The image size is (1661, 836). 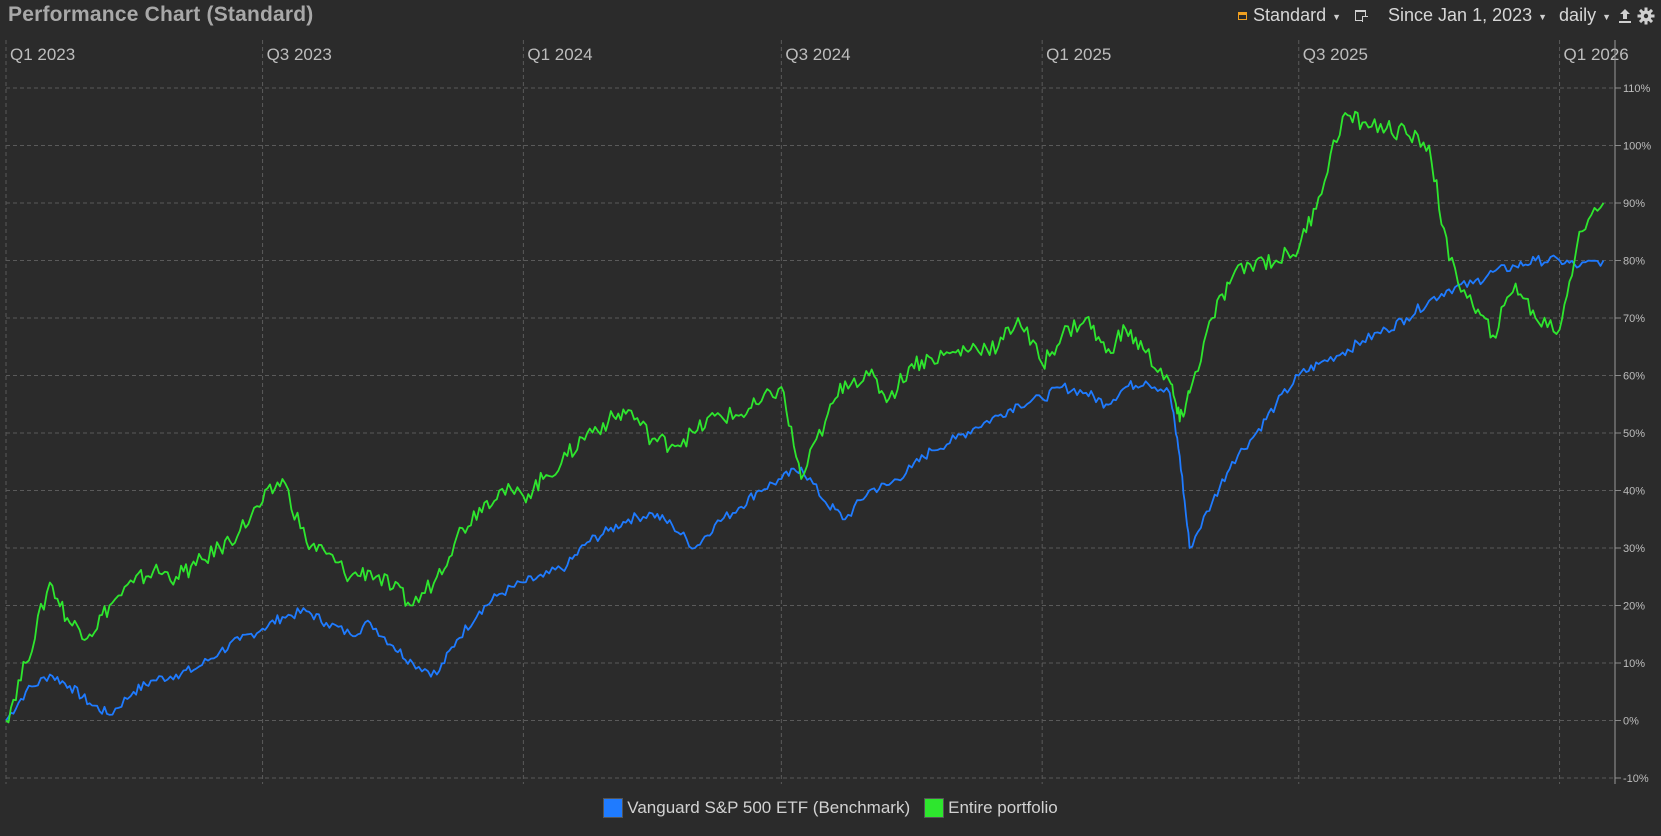 I want to click on interval-selector: daily ▼, so click(x=1585, y=15).